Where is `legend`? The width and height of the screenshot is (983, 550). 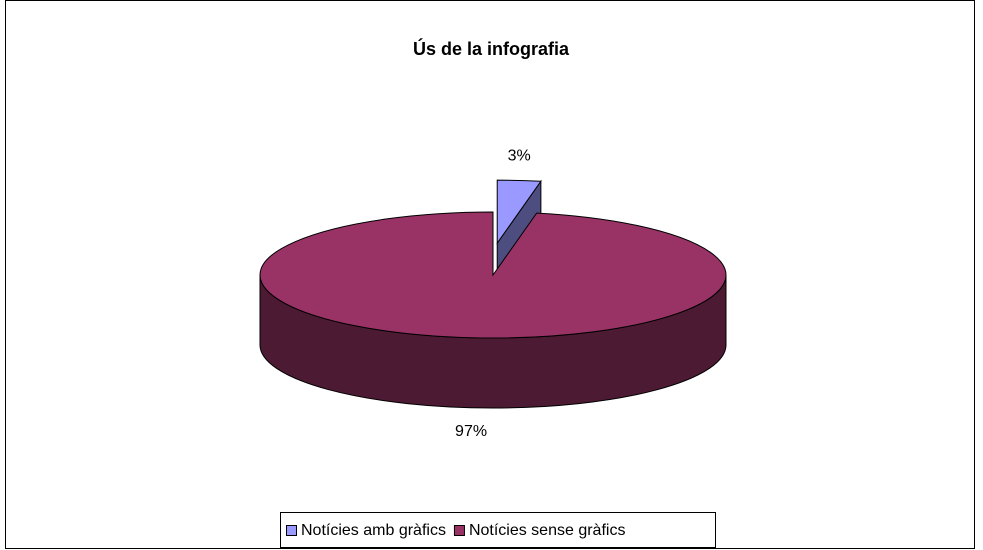 legend is located at coordinates (498, 530).